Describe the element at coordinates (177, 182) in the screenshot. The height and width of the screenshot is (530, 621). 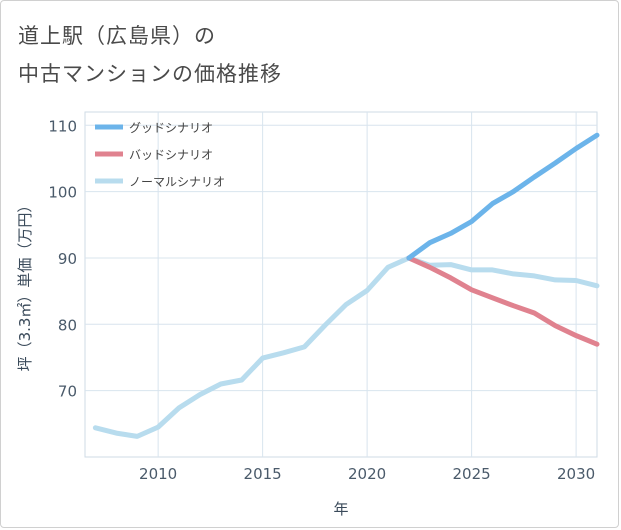
I see `legend-label: ノーマルシナリオ` at that location.